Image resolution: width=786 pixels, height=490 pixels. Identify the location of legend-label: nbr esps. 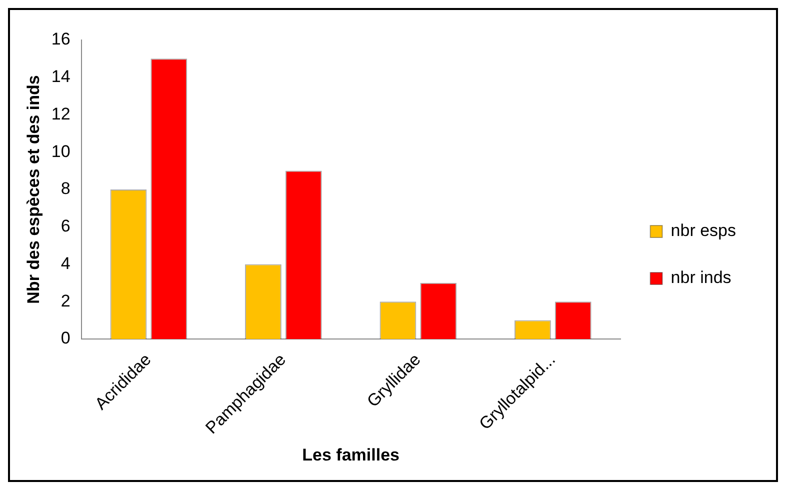
(703, 230).